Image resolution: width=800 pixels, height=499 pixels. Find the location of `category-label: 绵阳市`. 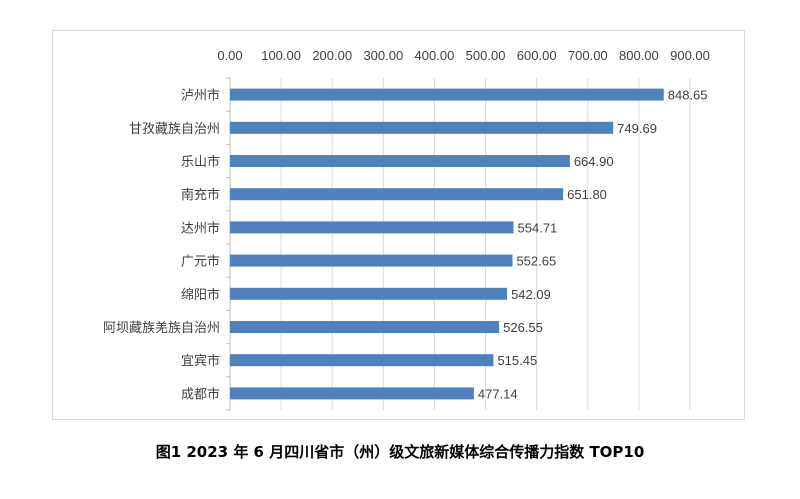

category-label: 绵阳市 is located at coordinates (200, 295).